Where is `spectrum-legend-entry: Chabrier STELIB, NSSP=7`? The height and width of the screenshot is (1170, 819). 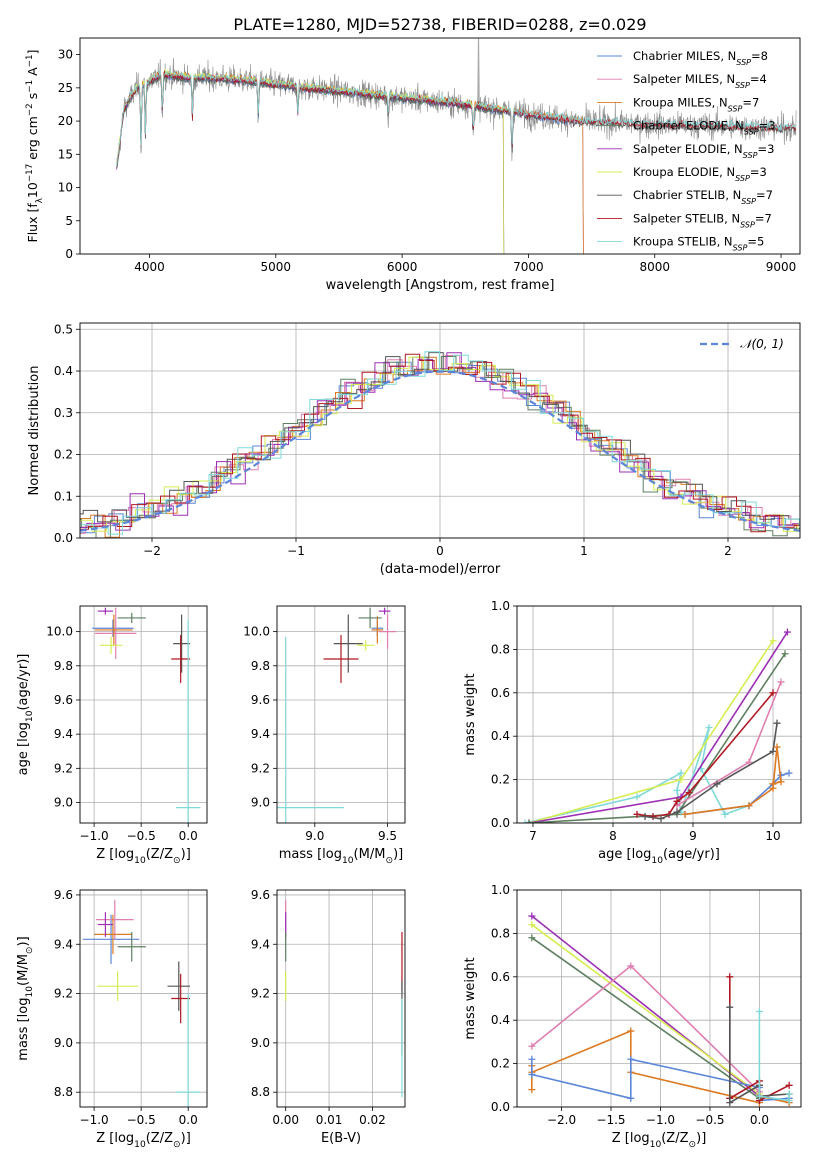 spectrum-legend-entry: Chabrier STELIB, NSSP=7 is located at coordinates (703, 197).